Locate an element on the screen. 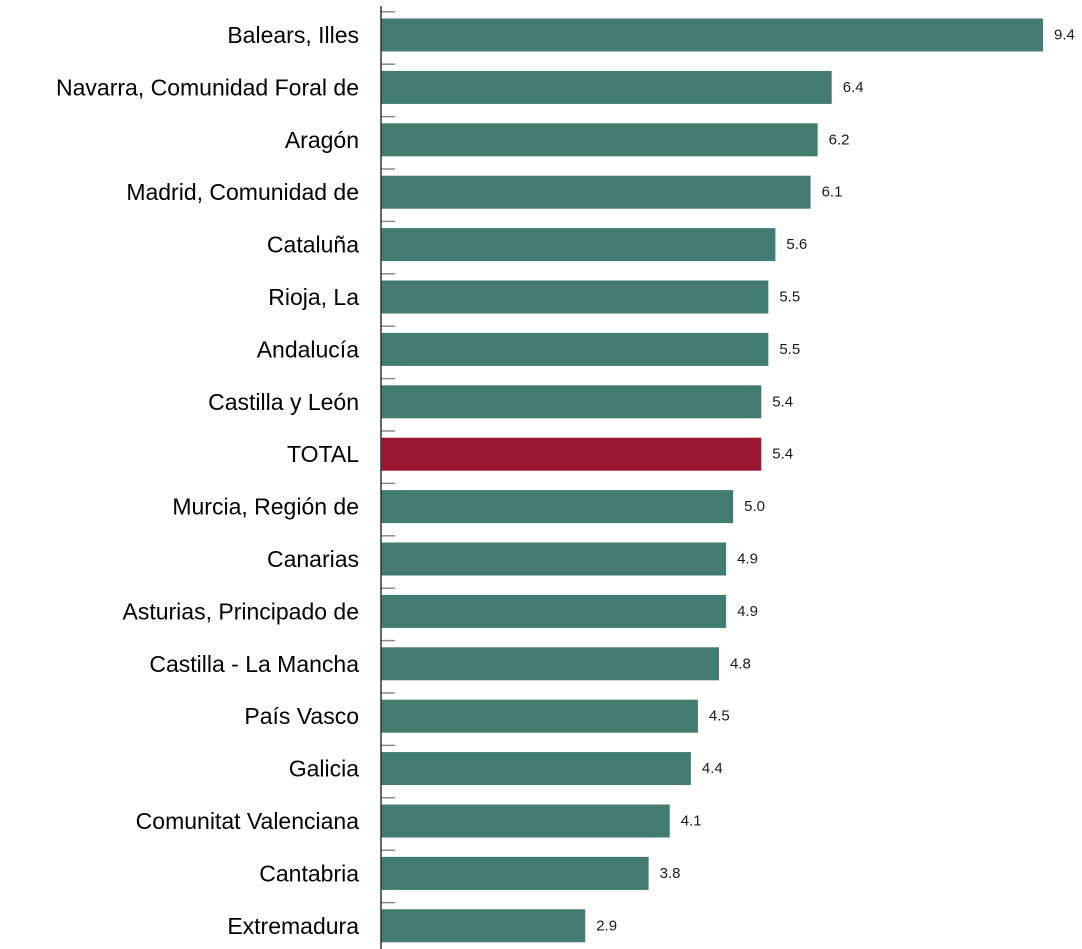  bar-madrid-comunidad-de is located at coordinates (596, 192).